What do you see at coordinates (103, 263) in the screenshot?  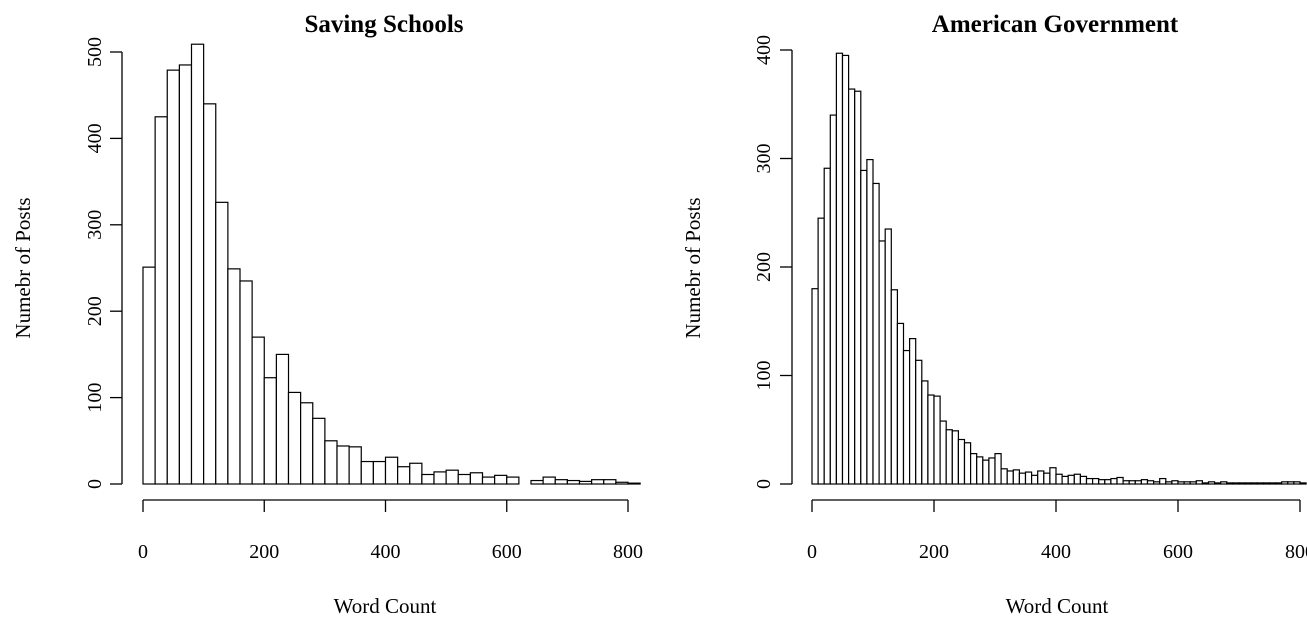 I see `y-axis: 0 100 200 300 400 500` at bounding box center [103, 263].